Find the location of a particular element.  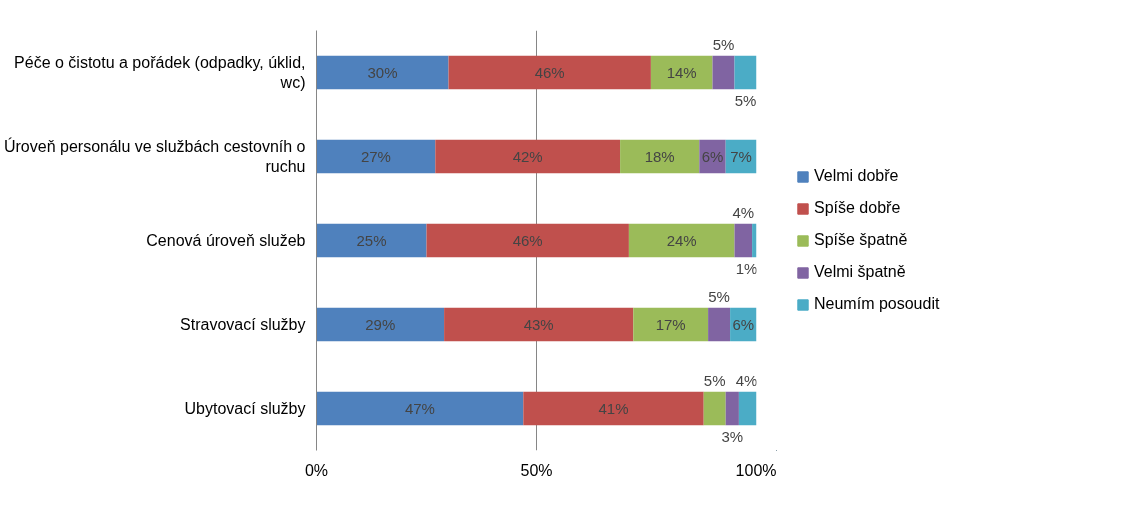

x-tick-label: 100% is located at coordinates (756, 470).